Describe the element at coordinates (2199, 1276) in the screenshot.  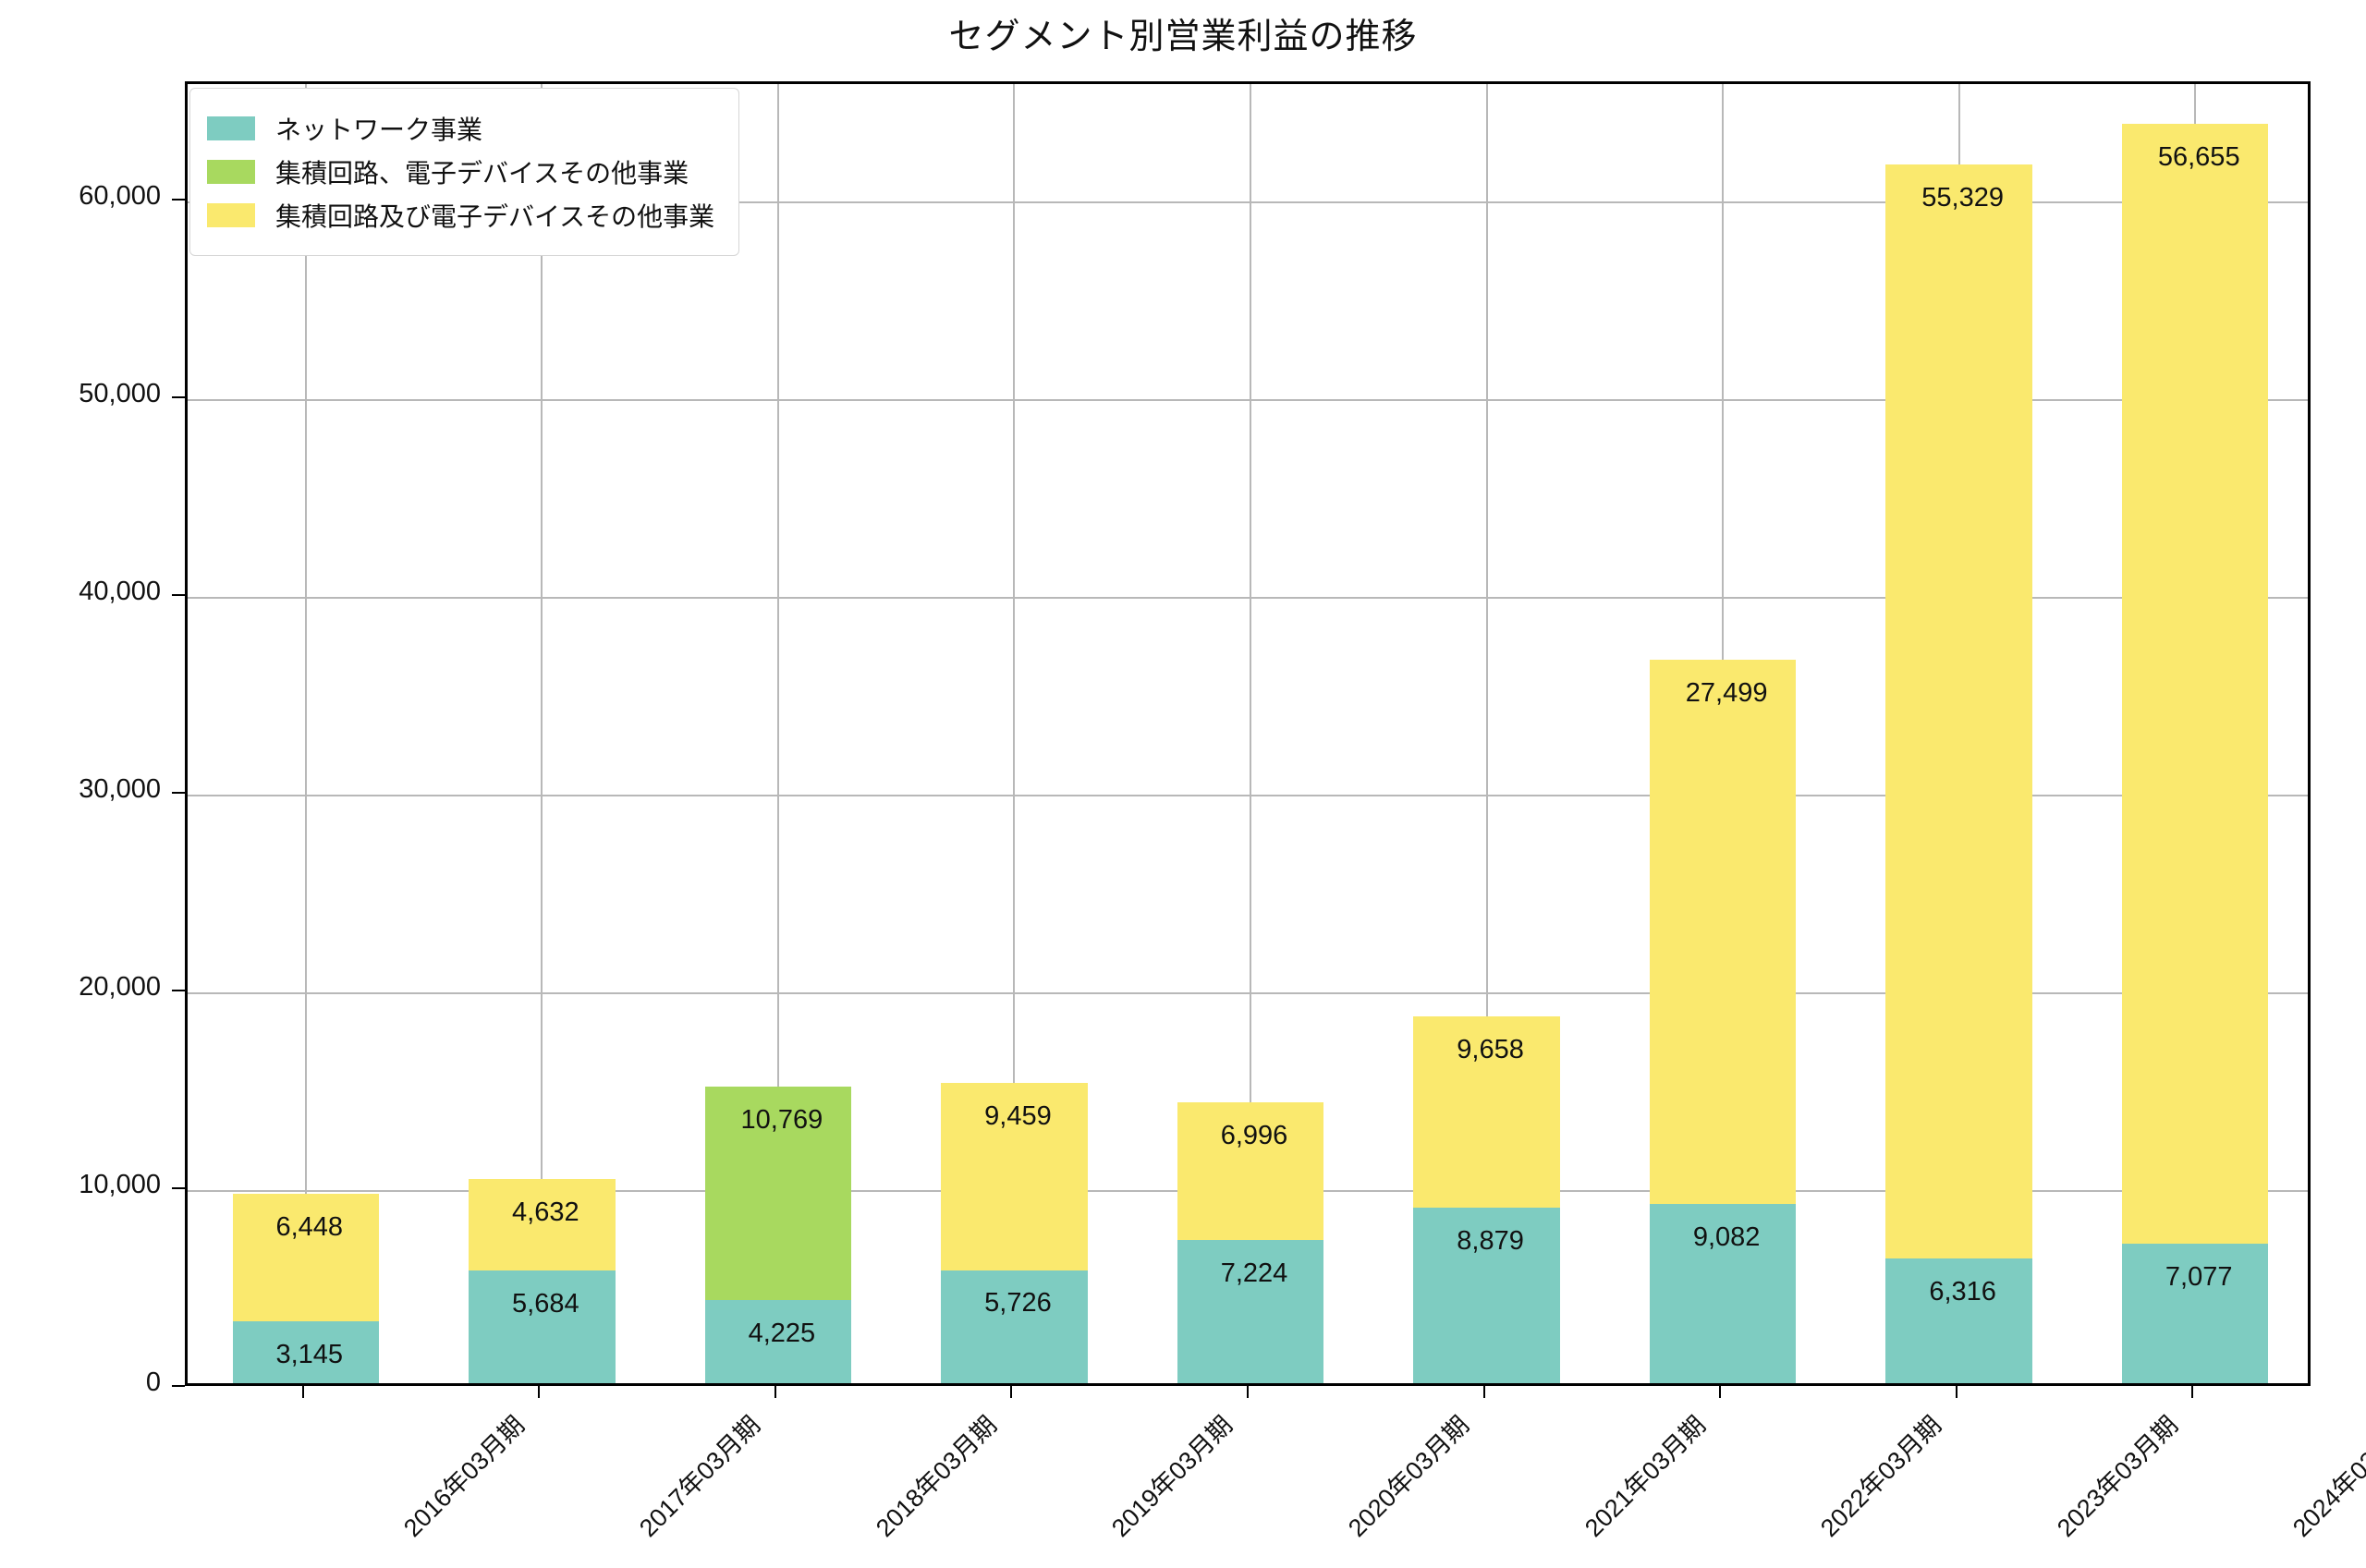
I see `bar-value-label: 7,077` at that location.